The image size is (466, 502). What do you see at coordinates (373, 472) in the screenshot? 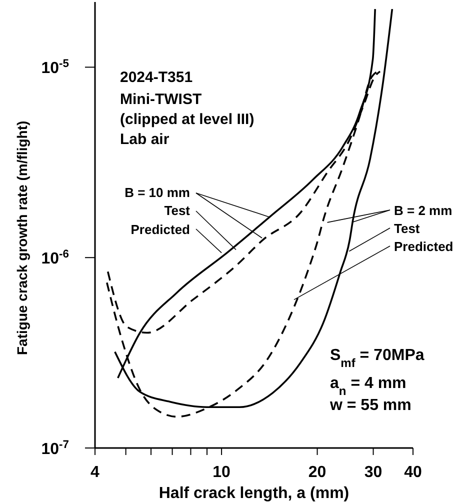
I see `x-tick-label: 30` at bounding box center [373, 472].